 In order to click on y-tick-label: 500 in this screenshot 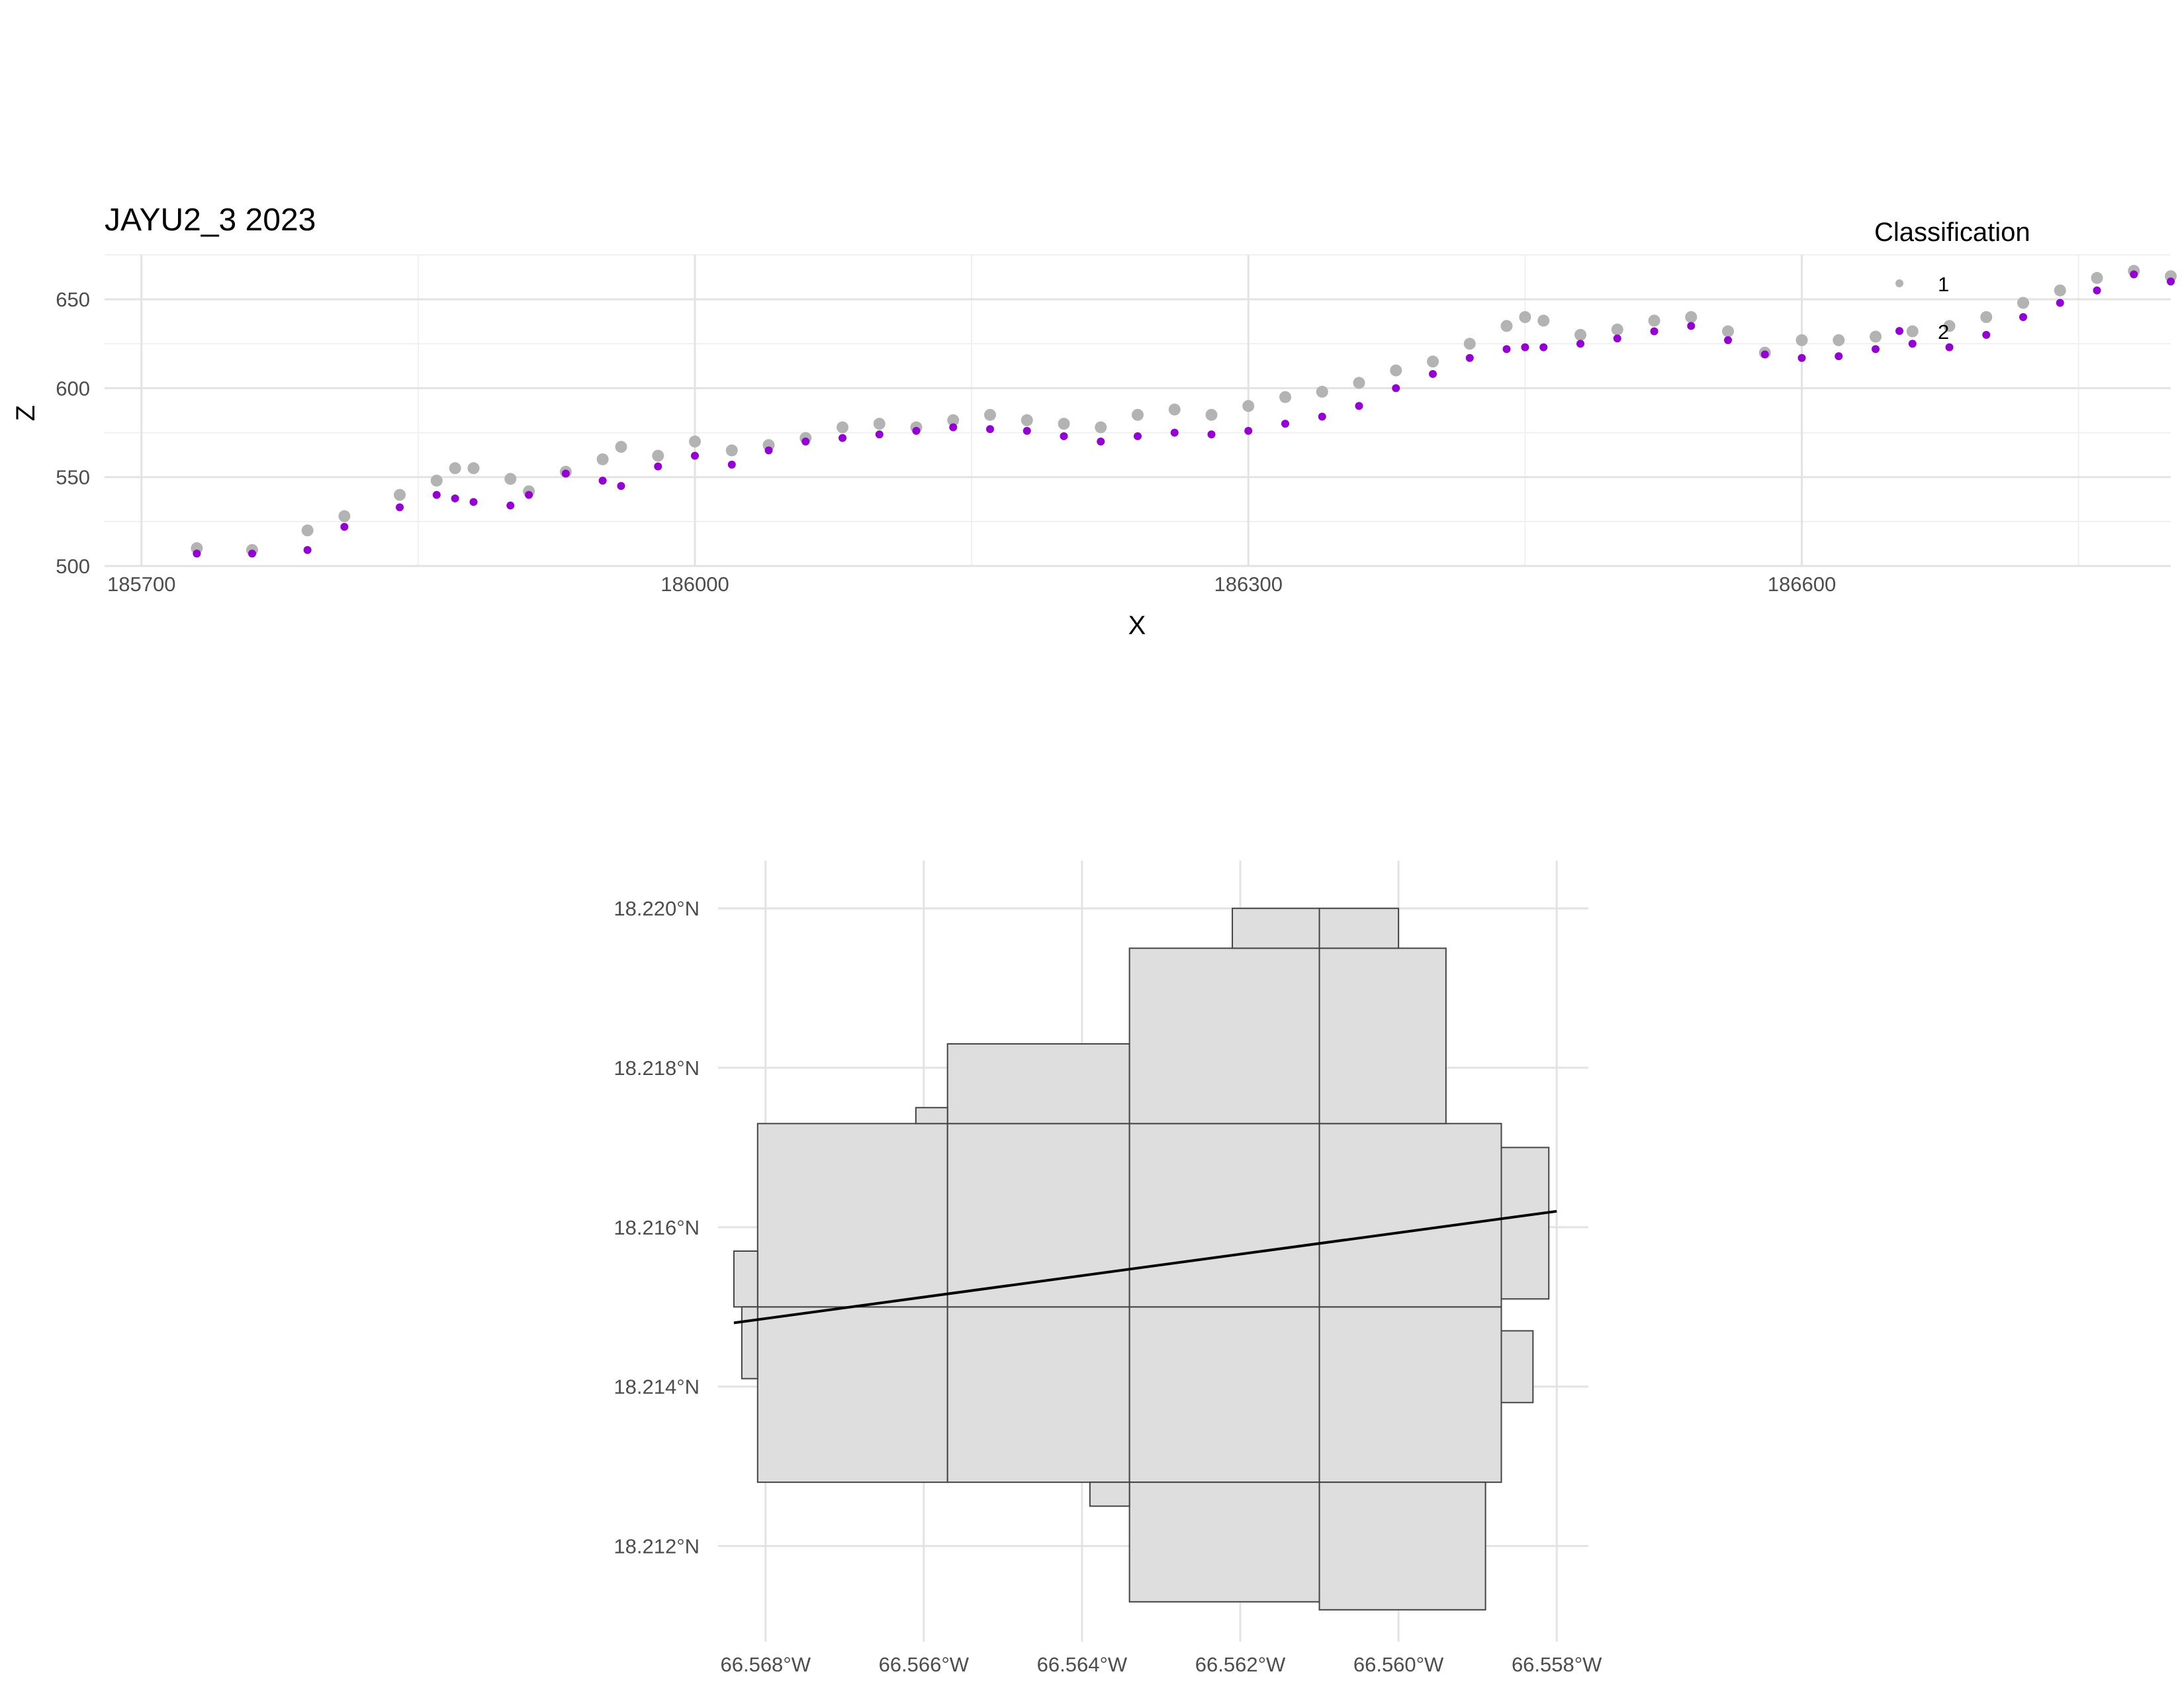, I will do `click(73, 566)`.